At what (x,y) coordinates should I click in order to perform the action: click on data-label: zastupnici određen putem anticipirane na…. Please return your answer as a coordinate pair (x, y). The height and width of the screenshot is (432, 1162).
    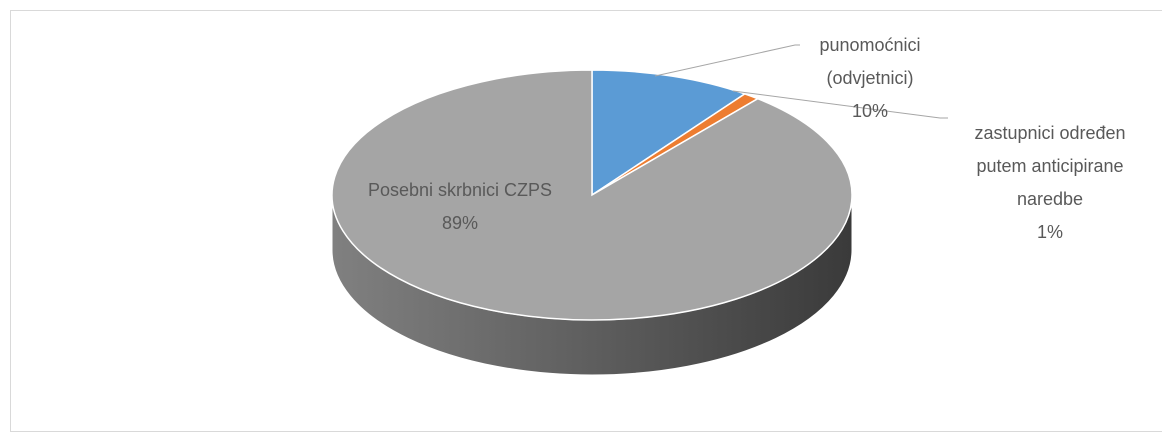
    Looking at the image, I should click on (1050, 183).